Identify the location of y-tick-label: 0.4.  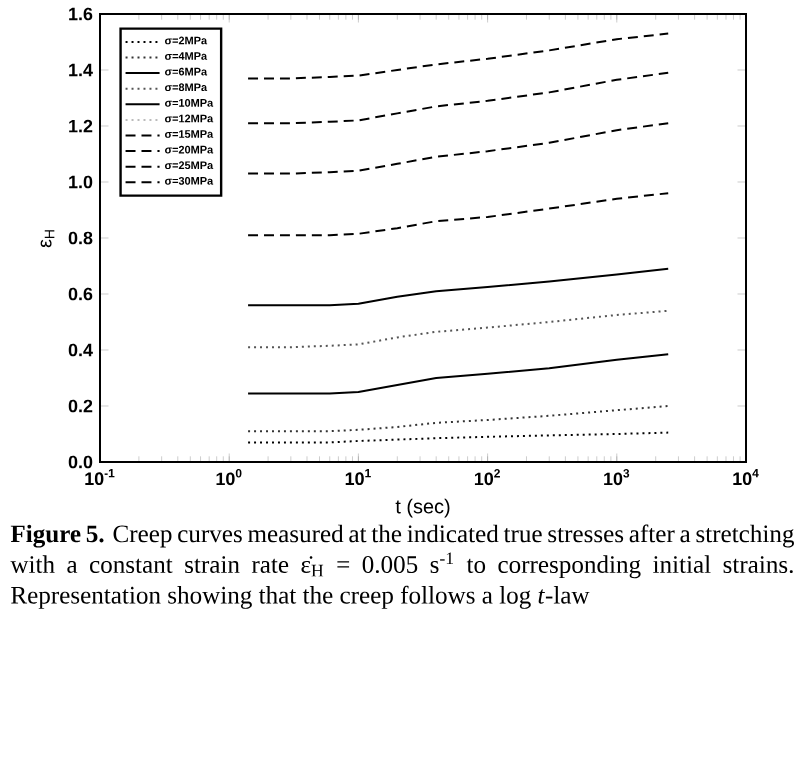
(80, 350).